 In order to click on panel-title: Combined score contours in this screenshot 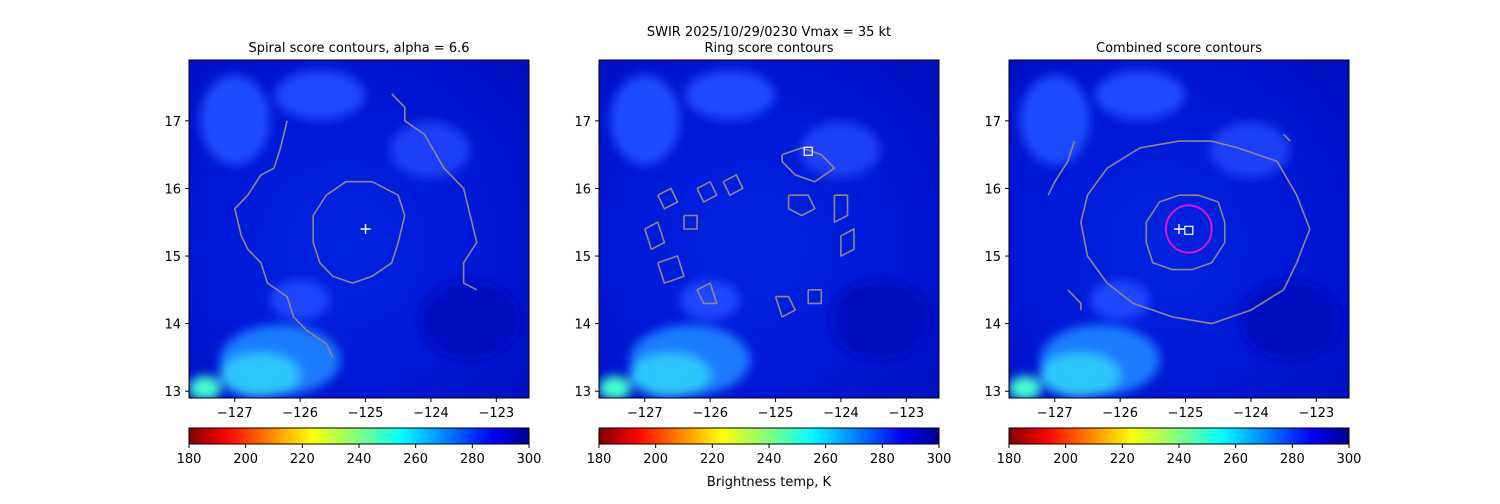, I will do `click(1179, 48)`.